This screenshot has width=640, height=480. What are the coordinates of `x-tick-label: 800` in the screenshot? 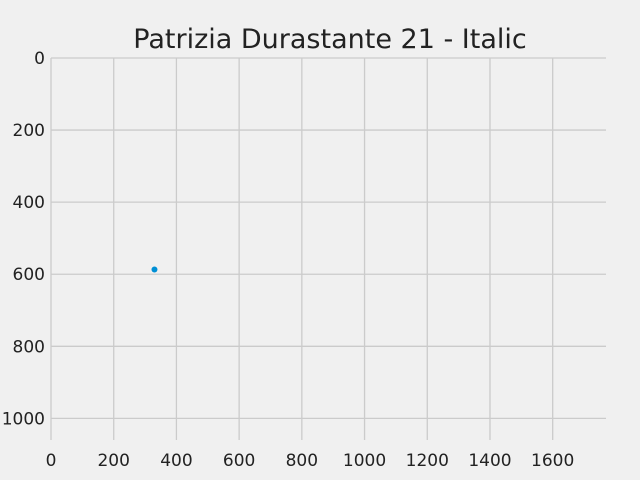 It's located at (302, 461).